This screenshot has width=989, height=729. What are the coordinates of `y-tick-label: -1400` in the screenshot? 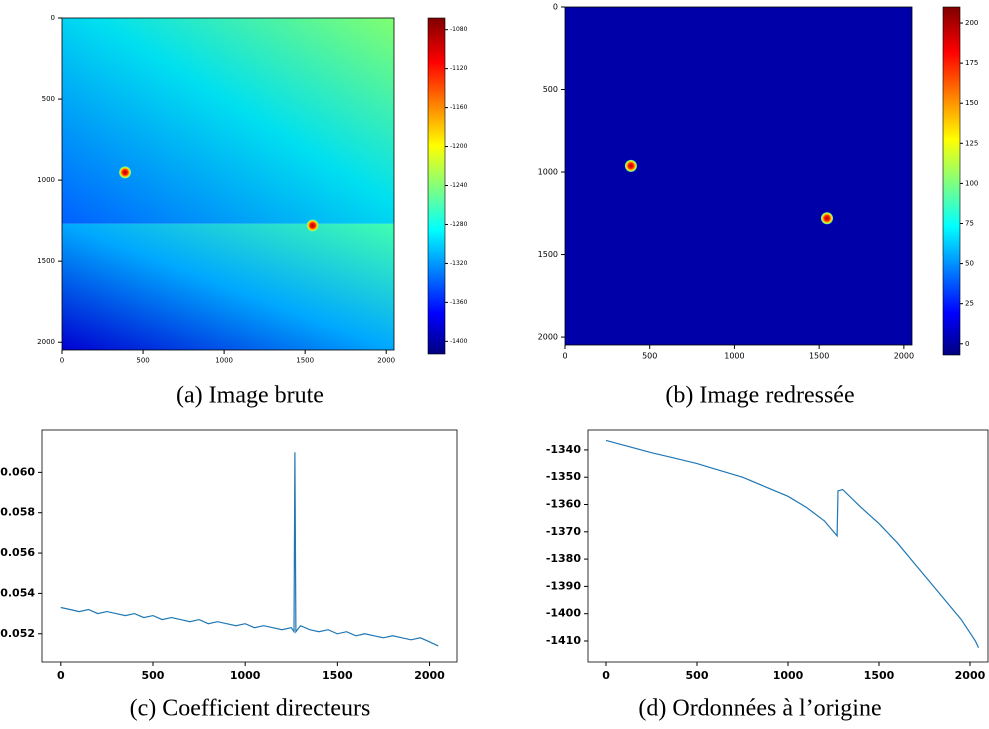 It's located at (564, 613).